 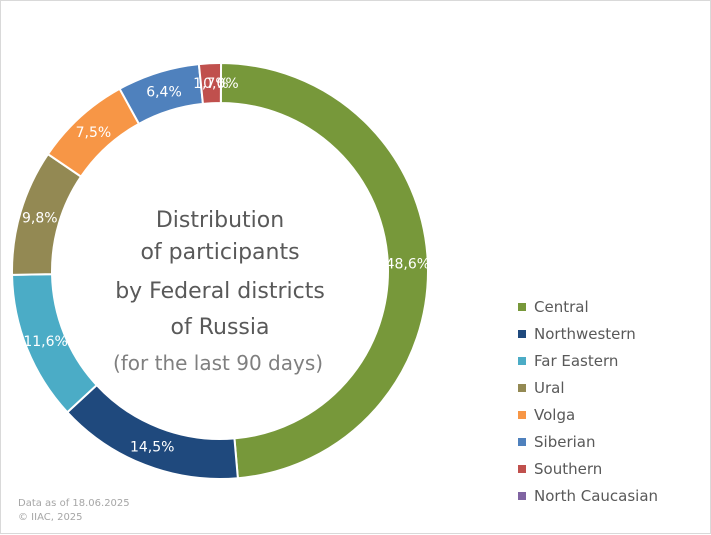 I want to click on legend-item-southern: Southern, so click(x=588, y=468).